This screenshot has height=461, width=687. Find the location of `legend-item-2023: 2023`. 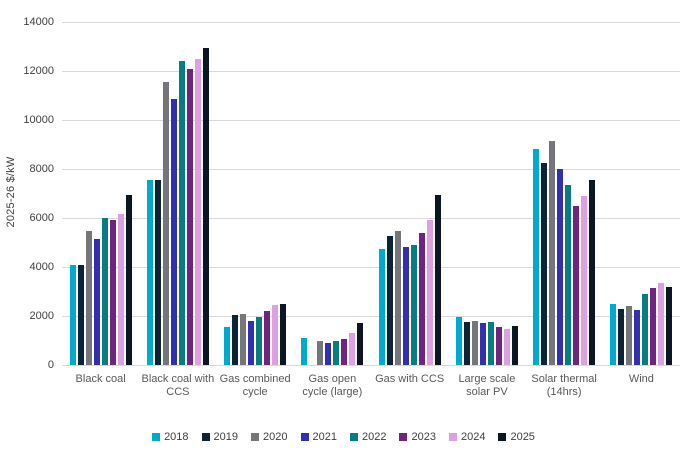

legend-item-2023: 2023 is located at coordinates (417, 437).